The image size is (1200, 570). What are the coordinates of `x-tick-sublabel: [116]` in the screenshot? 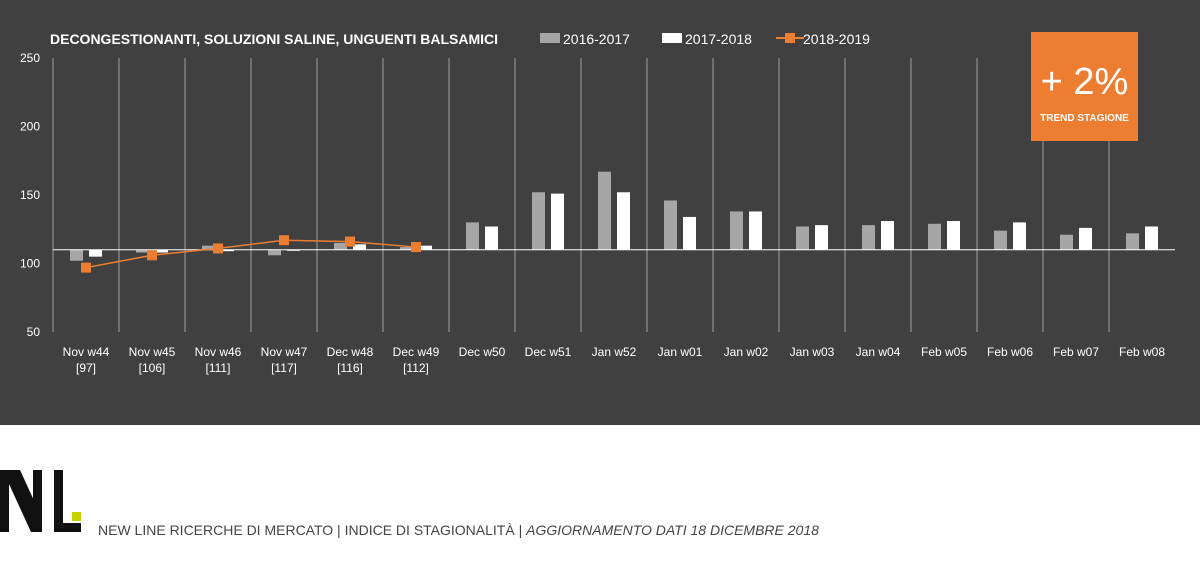 It's located at (350, 368).